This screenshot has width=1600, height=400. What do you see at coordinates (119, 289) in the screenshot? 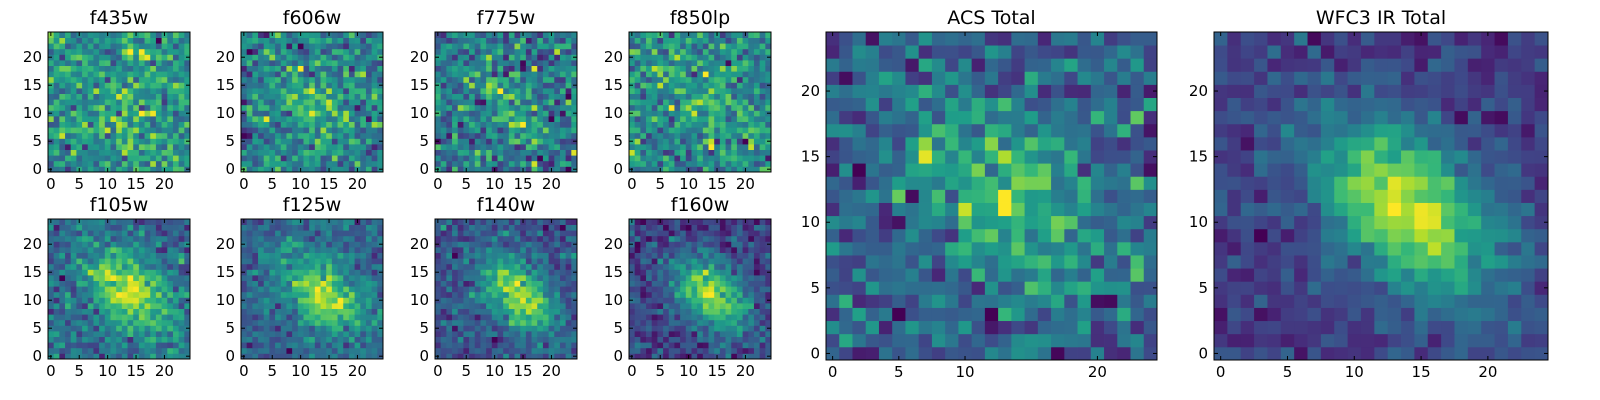
I see `panel-frame` at bounding box center [119, 289].